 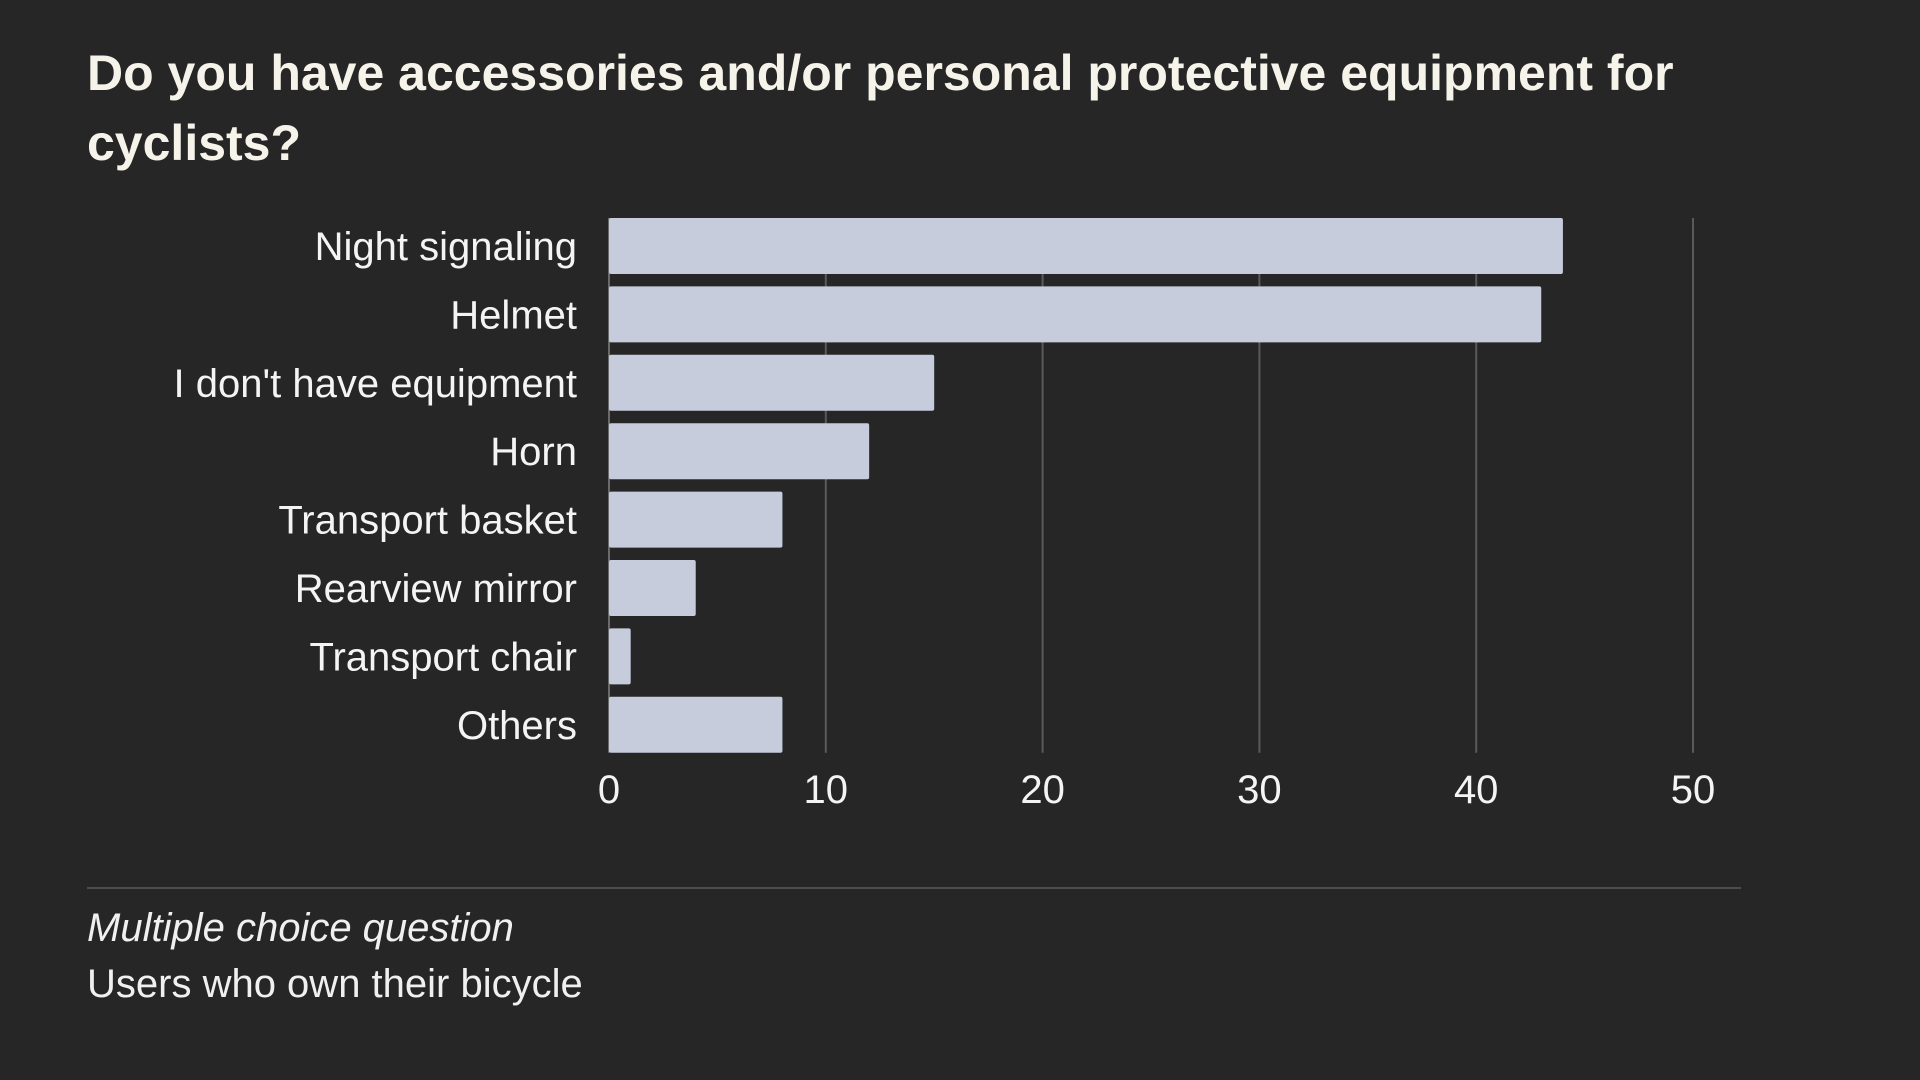 I want to click on category-label: Rearview mirror, so click(x=436, y=589).